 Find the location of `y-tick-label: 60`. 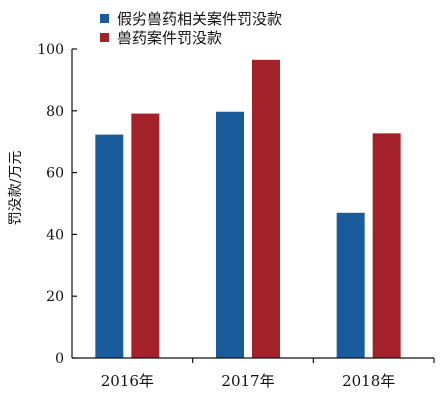

y-tick-label: 60 is located at coordinates (55, 174).